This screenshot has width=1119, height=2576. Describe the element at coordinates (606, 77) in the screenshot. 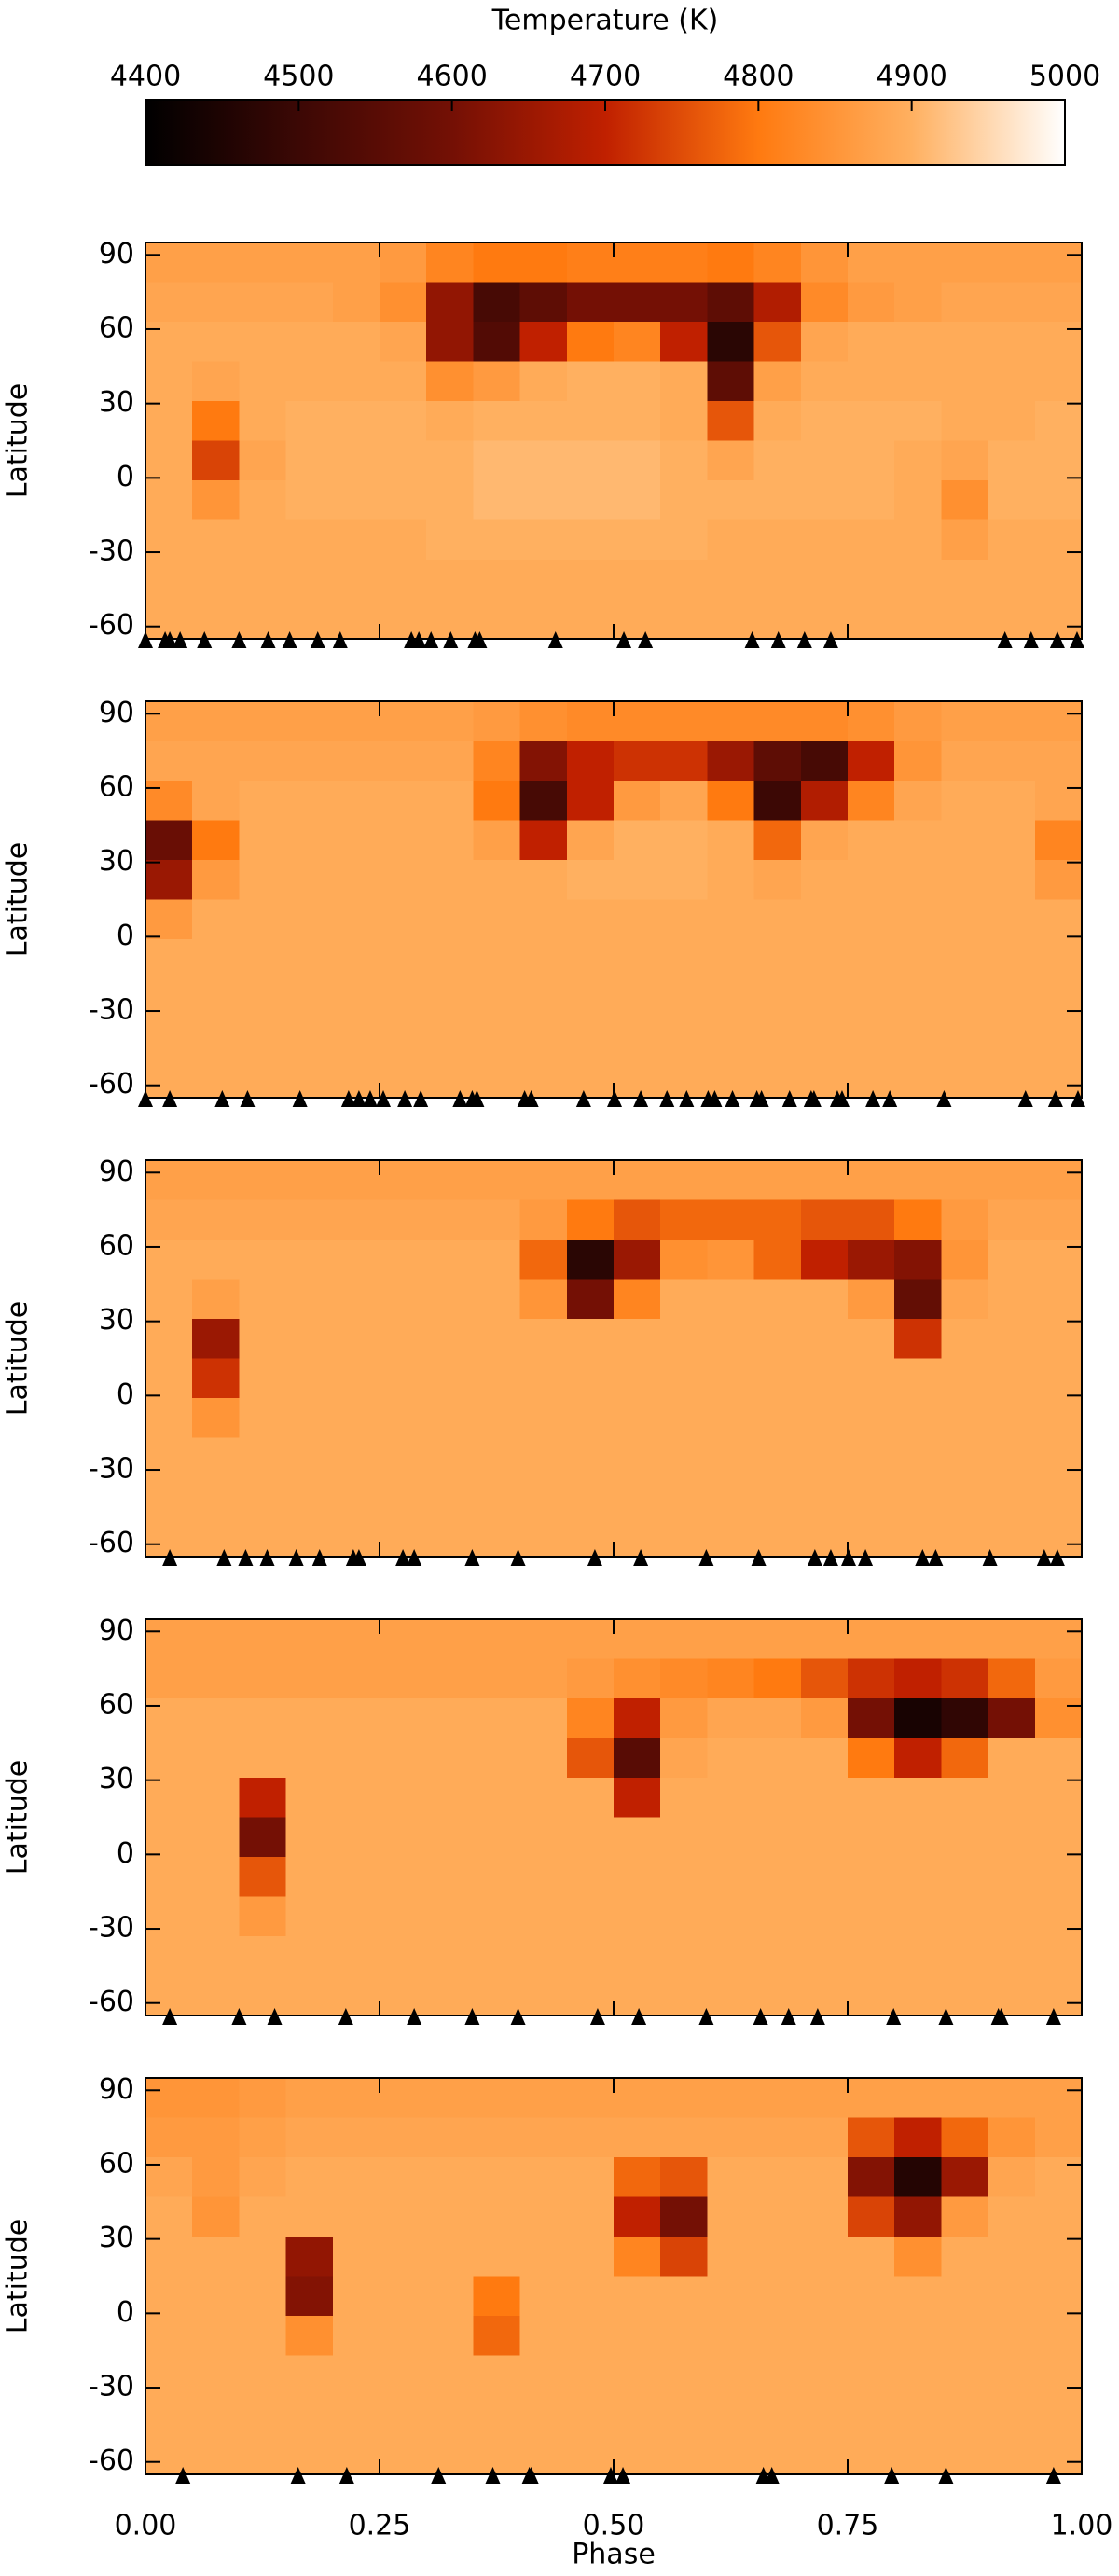

I see `colorbar-tick-label: 4700` at that location.